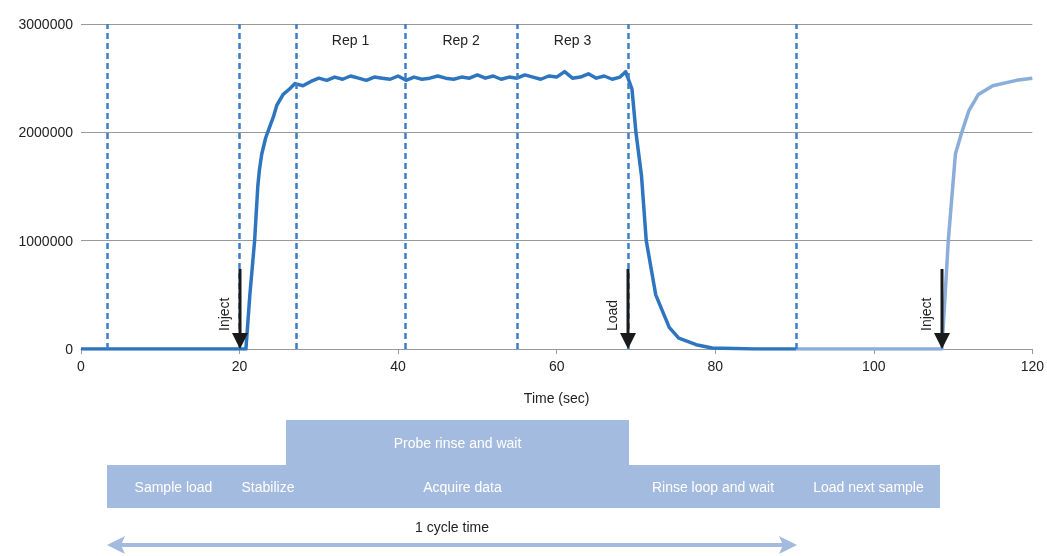 Image resolution: width=1047 pixels, height=556 pixels. What do you see at coordinates (715, 366) in the screenshot?
I see `x-tick-label: 80` at bounding box center [715, 366].